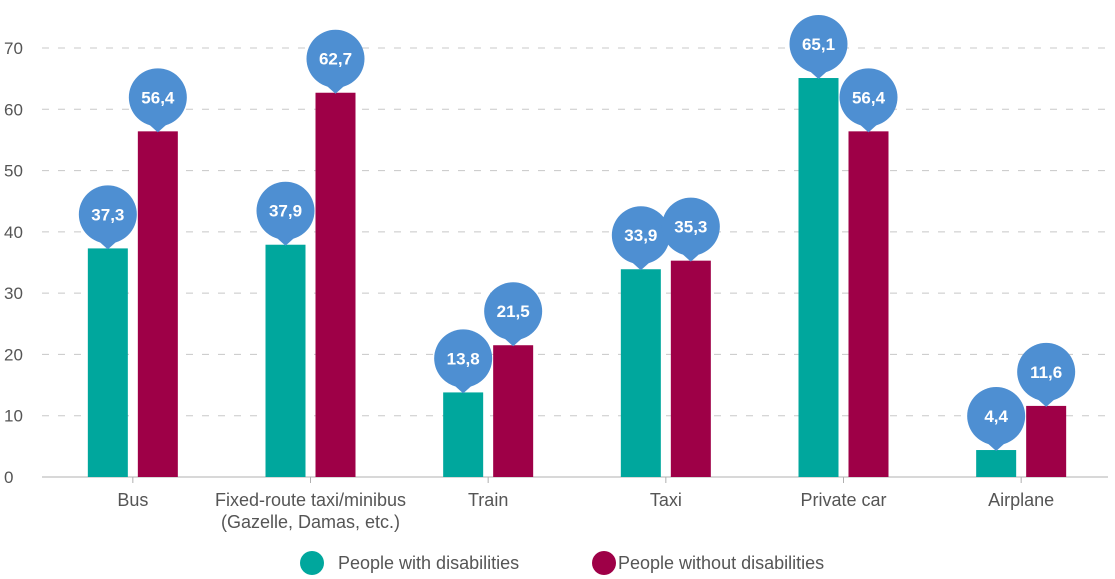 The image size is (1115, 579). I want to click on y-tick-label: 10, so click(13, 416).